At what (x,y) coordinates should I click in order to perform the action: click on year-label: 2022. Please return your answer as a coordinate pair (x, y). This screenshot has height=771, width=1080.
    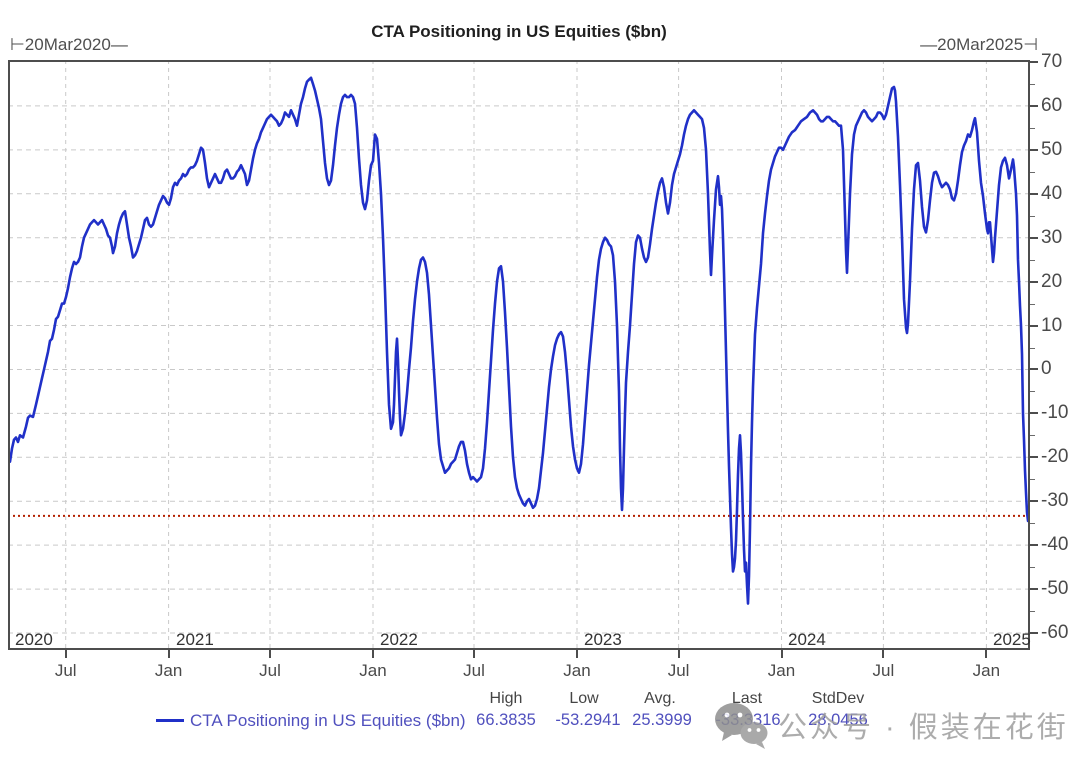
    Looking at the image, I should click on (399, 639).